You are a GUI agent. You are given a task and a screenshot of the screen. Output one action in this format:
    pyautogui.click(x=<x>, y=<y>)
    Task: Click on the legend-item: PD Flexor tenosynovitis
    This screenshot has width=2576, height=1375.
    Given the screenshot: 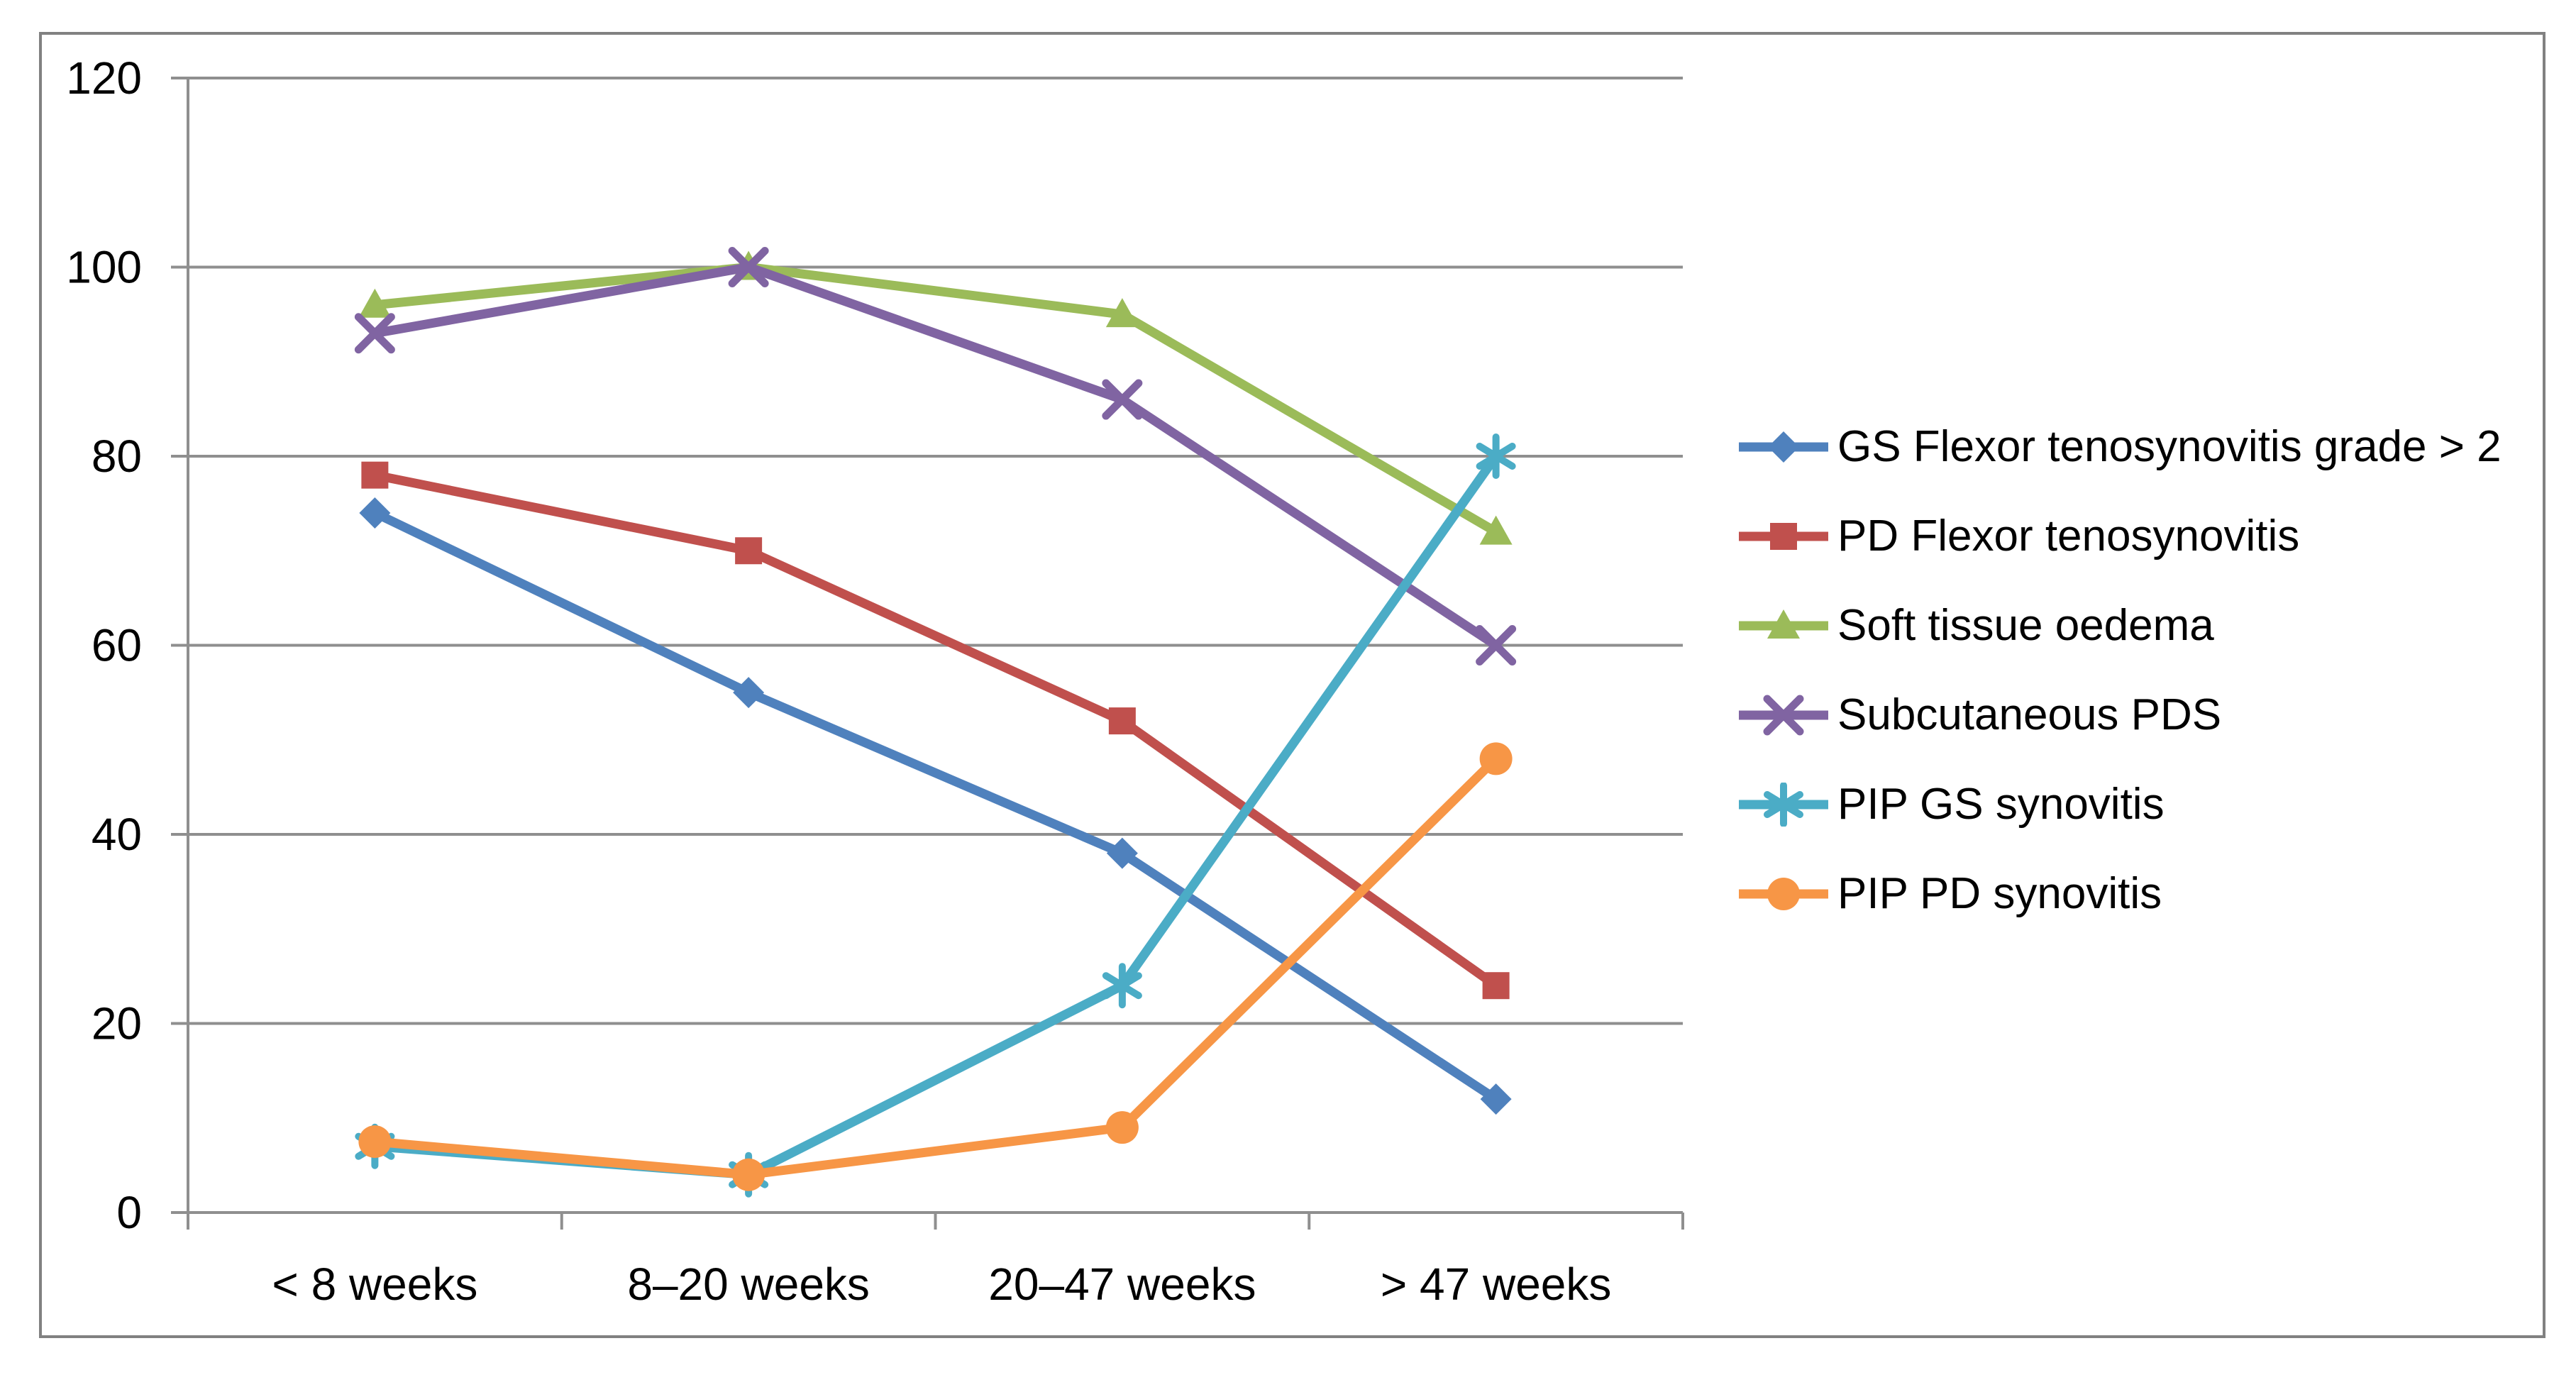 What is the action you would take?
    pyautogui.click(x=2145, y=537)
    